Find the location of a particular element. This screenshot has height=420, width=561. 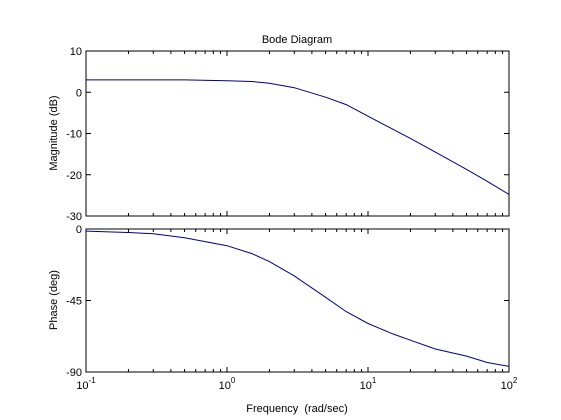

phase-y-axis-label: Phase (deg) is located at coordinates (54, 300).